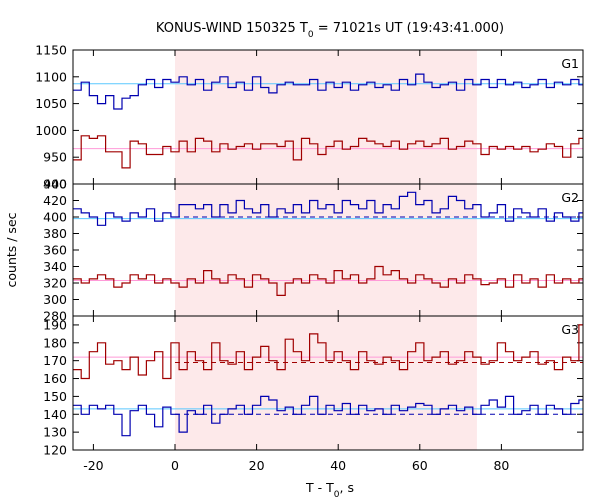 The height and width of the screenshot is (500, 600). I want to click on y-tick-label: 160, so click(55, 378).